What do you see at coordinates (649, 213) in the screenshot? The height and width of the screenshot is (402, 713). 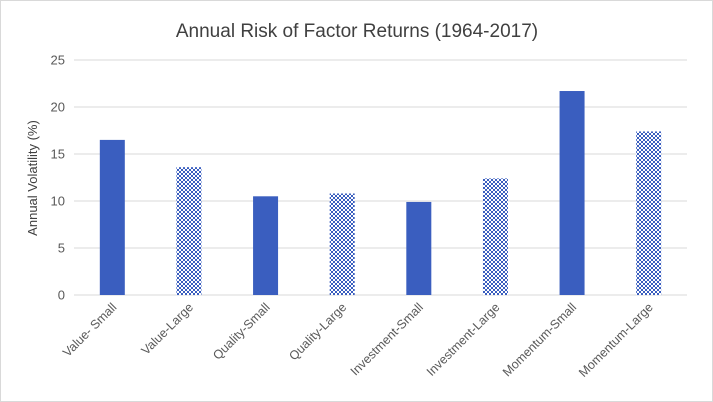 I see `bar-momentum-large` at bounding box center [649, 213].